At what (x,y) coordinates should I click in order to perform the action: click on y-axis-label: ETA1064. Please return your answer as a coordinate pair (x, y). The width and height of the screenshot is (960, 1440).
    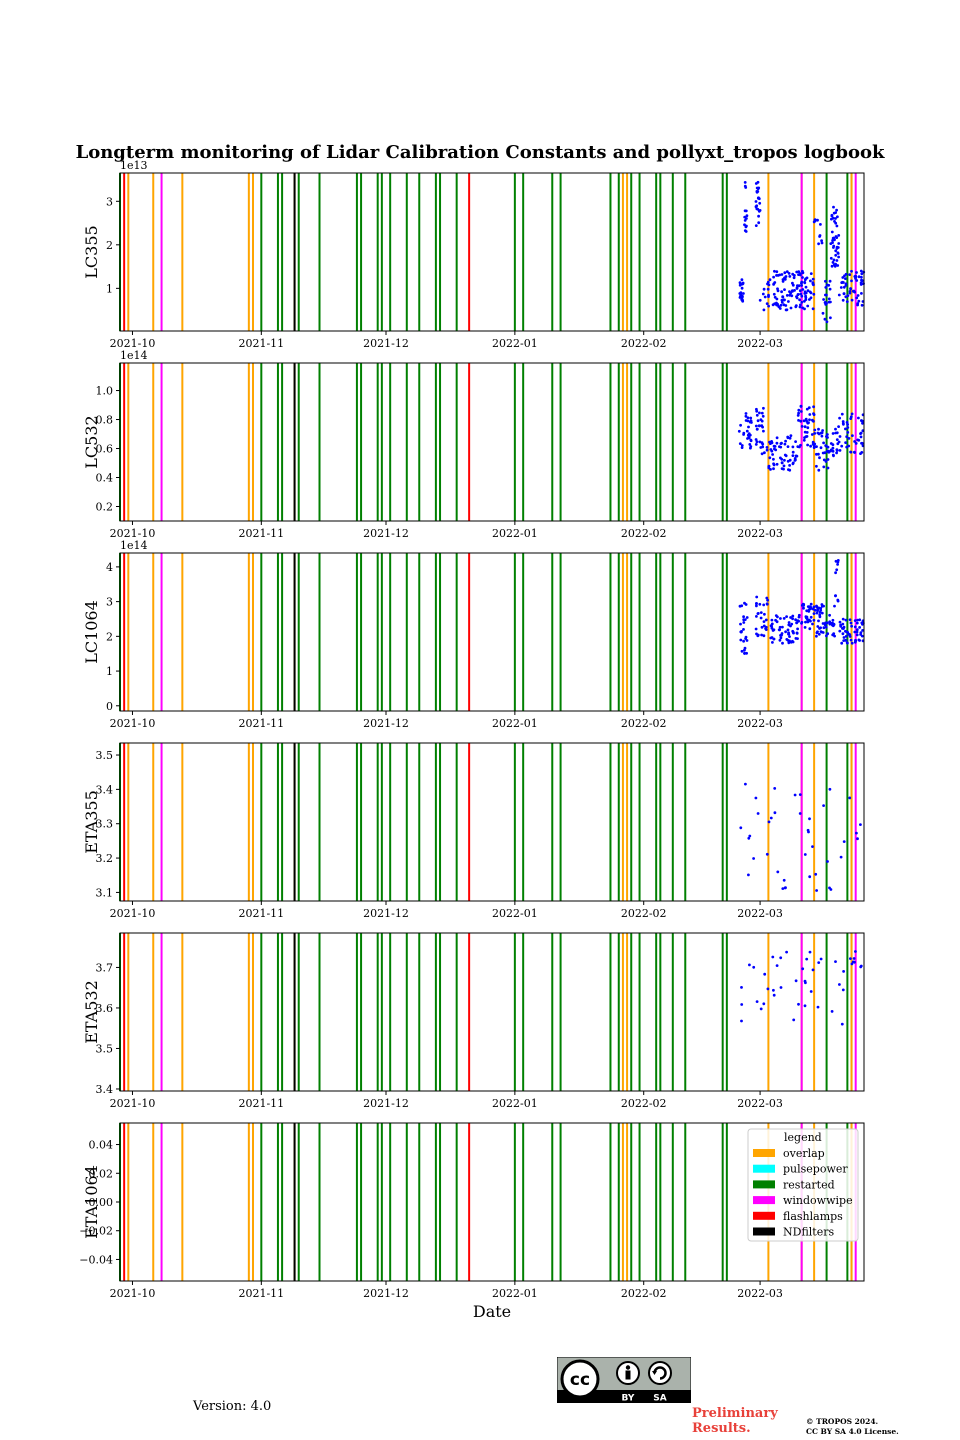
    Looking at the image, I should click on (91, 1202).